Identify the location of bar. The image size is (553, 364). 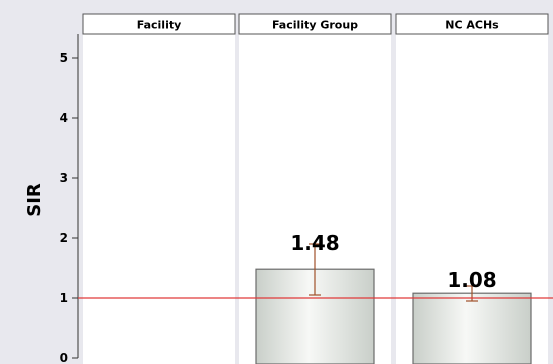
(472, 328).